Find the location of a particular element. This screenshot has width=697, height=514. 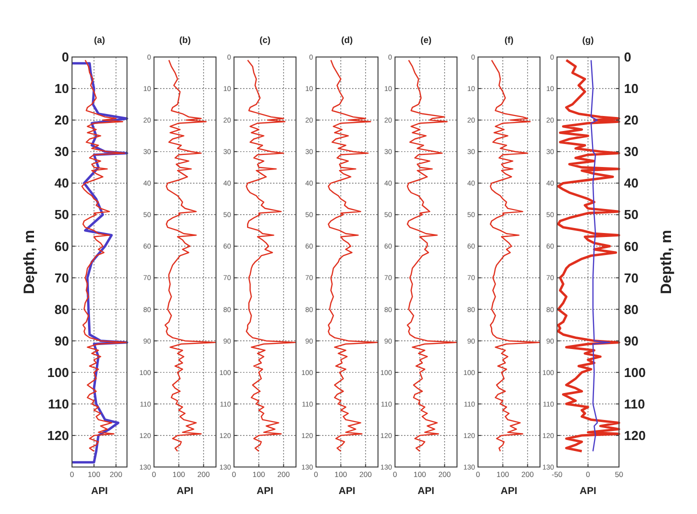

chart-title: (b) is located at coordinates (185, 40).